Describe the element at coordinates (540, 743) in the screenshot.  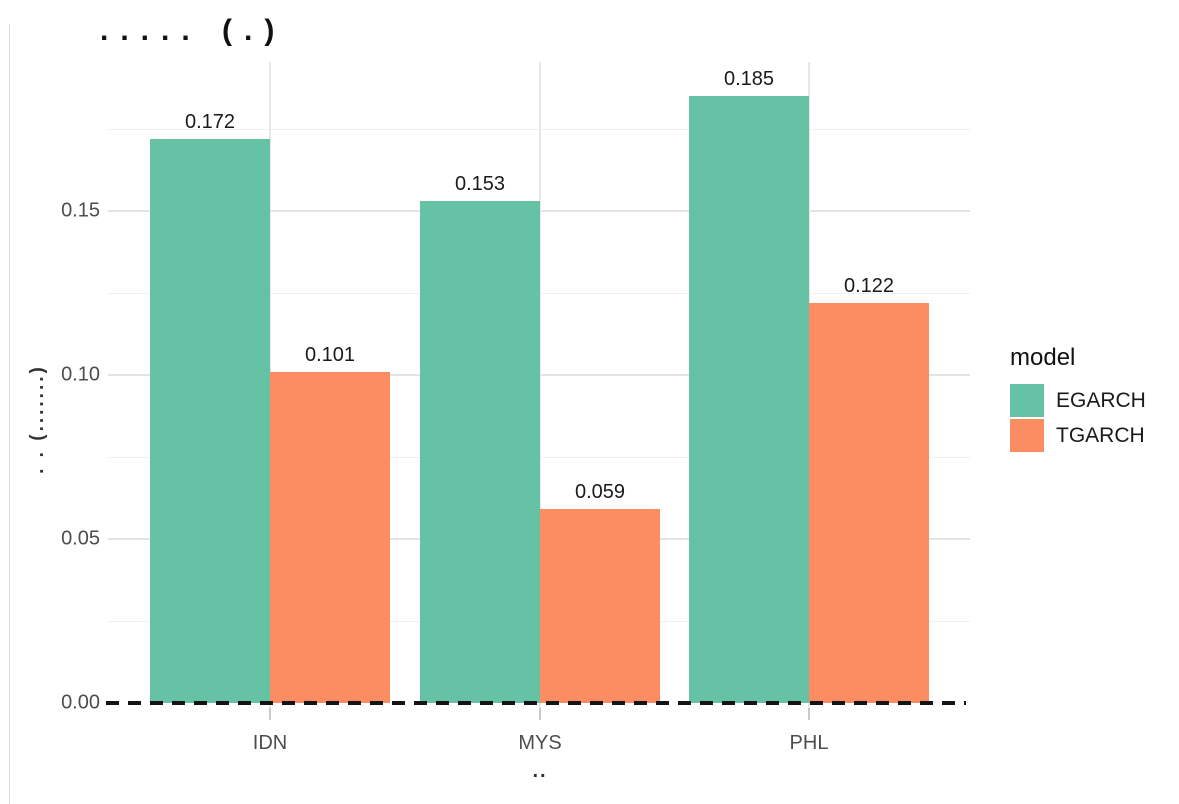
I see `x-tick-label-MYS: MYS` at that location.